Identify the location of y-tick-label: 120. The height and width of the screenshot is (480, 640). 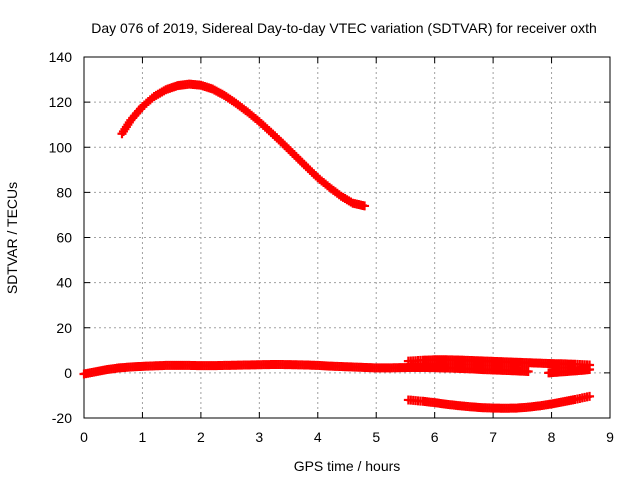
(61, 102).